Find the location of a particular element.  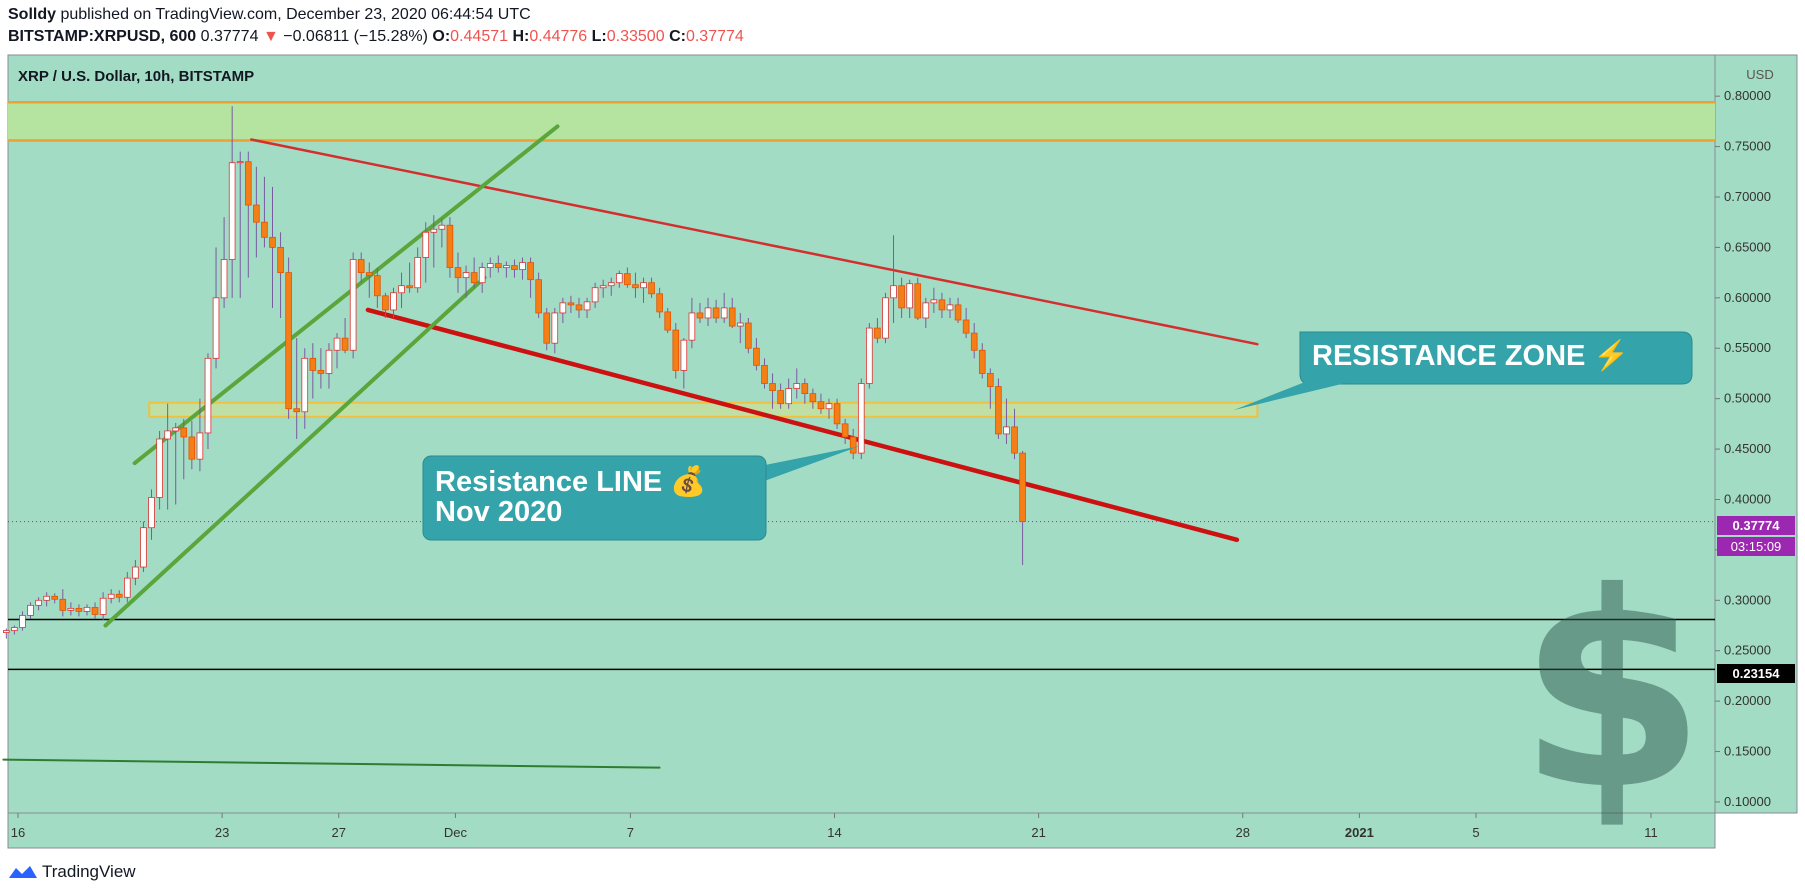

y-tick-label: 0.70000 is located at coordinates (1747, 196).